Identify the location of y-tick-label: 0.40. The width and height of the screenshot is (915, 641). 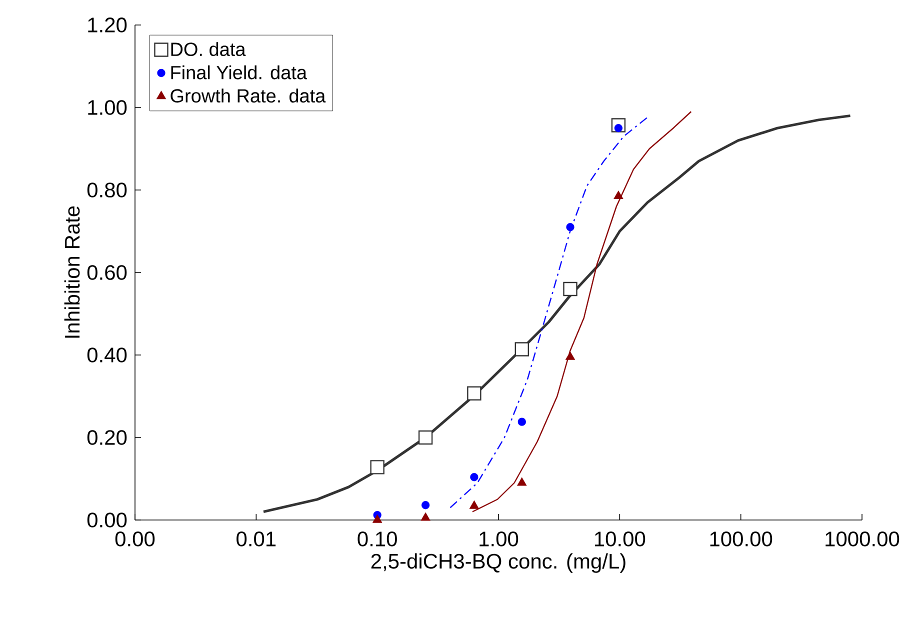
(107, 355).